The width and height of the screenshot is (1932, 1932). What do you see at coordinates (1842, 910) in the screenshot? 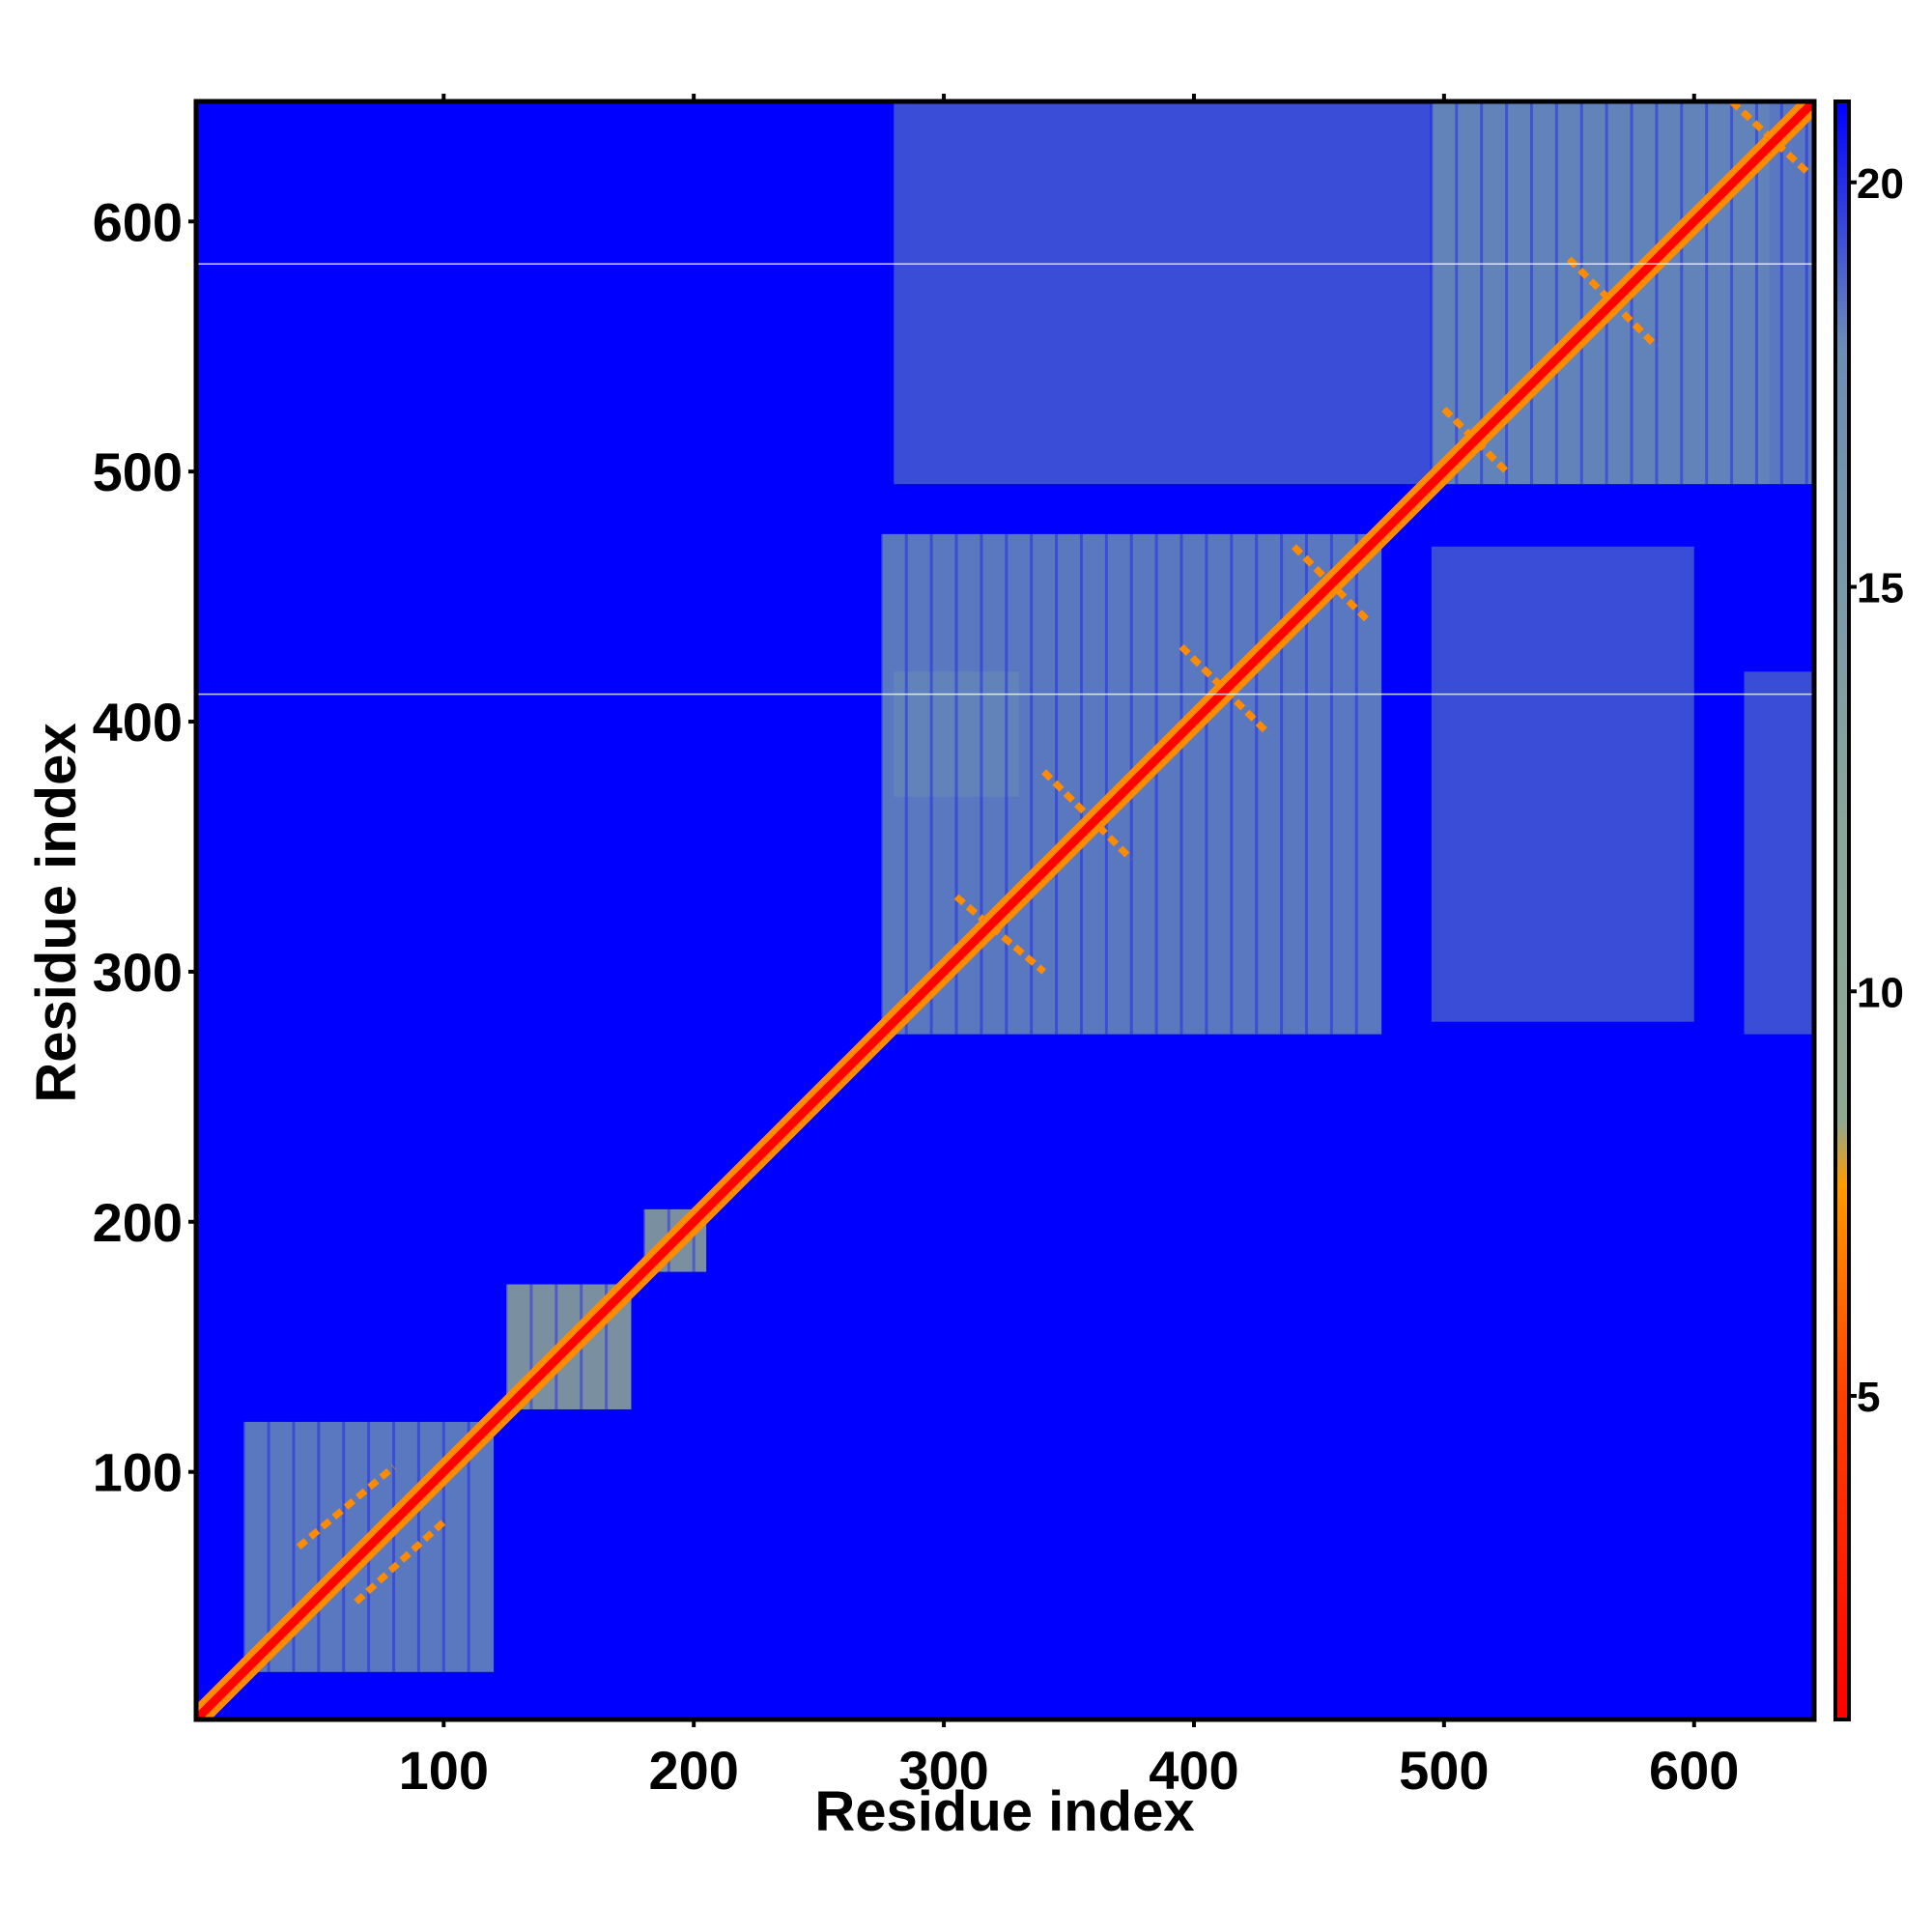
I see `colorbar-gradient` at bounding box center [1842, 910].